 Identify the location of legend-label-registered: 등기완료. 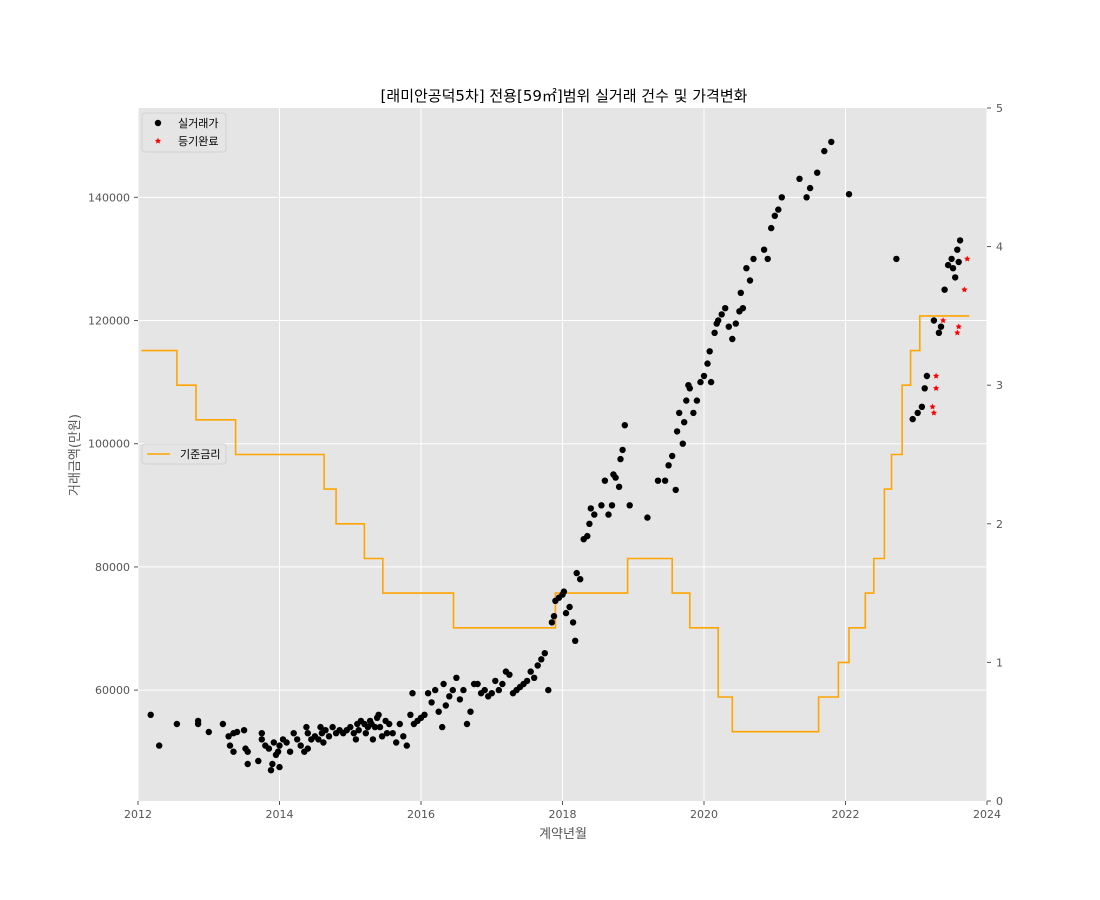
(198, 141).